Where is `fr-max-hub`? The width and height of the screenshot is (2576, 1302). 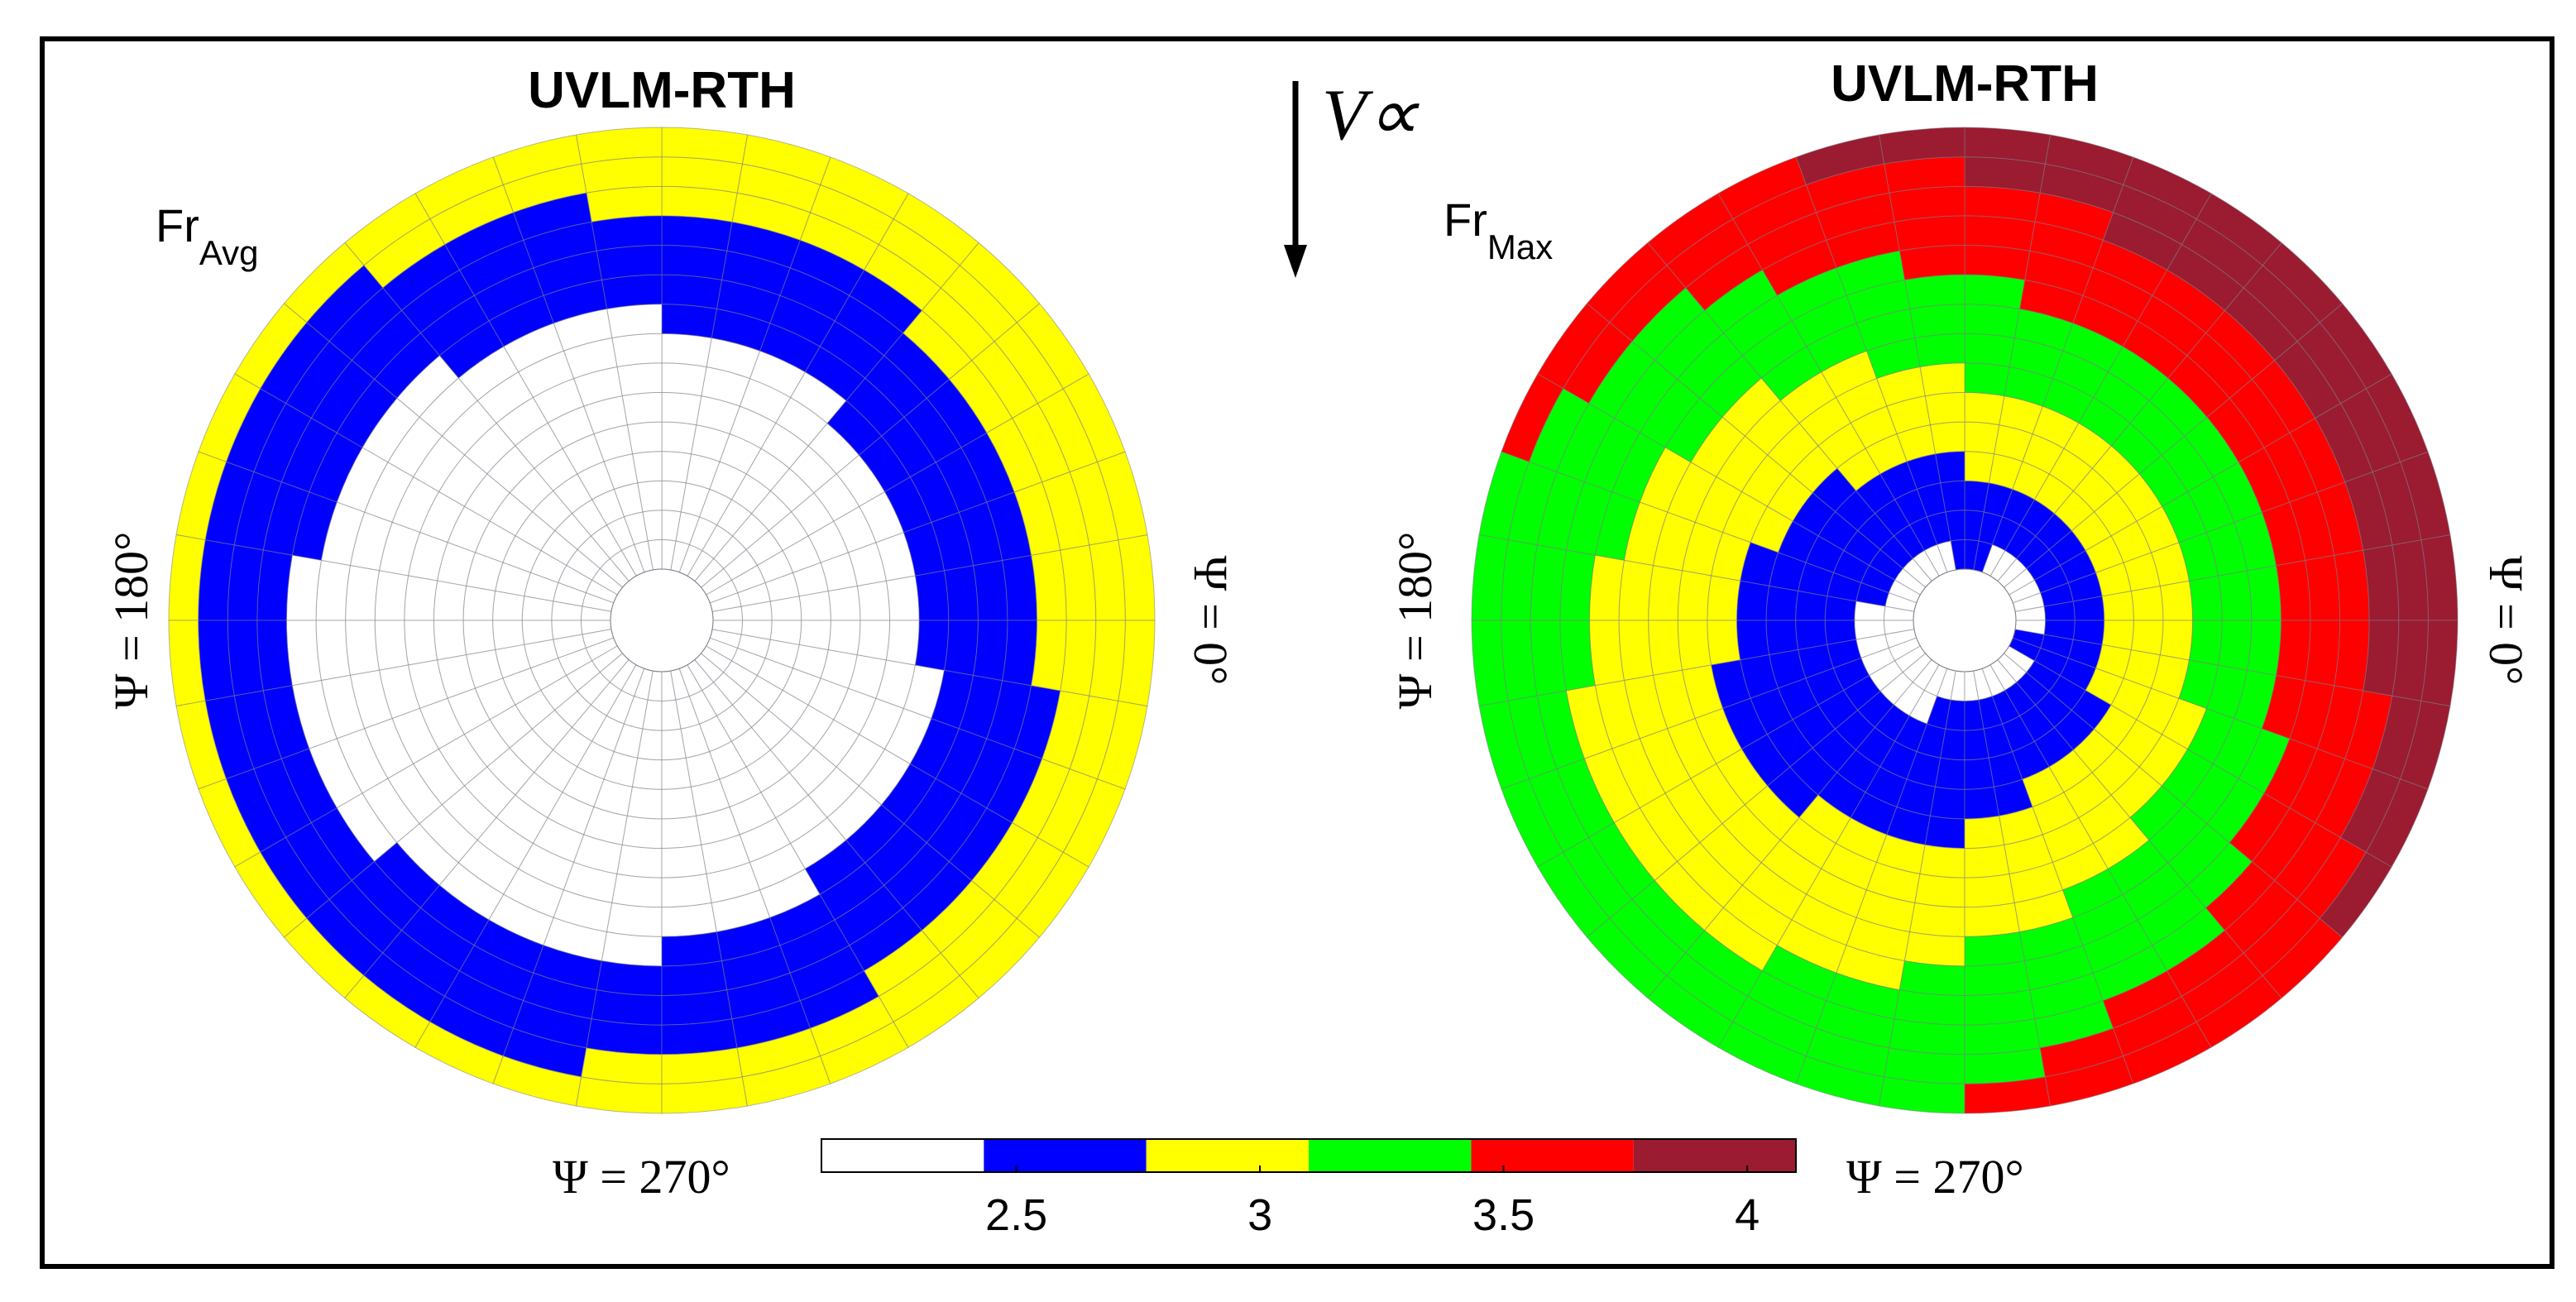
fr-max-hub is located at coordinates (1965, 620).